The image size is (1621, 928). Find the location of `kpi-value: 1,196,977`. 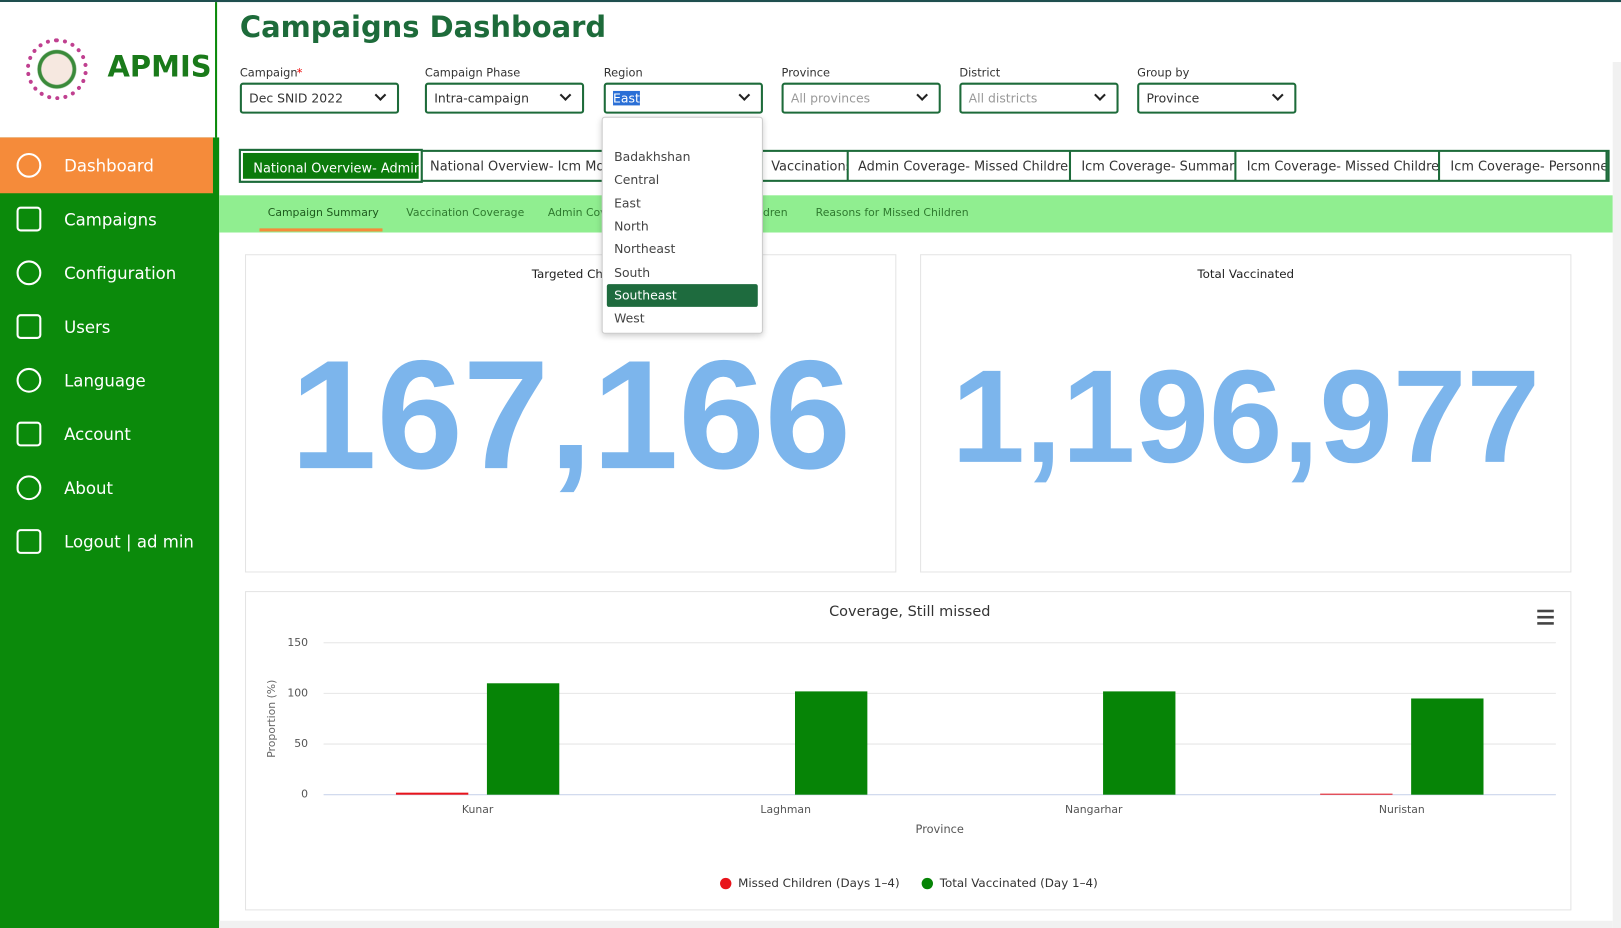

kpi-value: 1,196,977 is located at coordinates (1246, 416).